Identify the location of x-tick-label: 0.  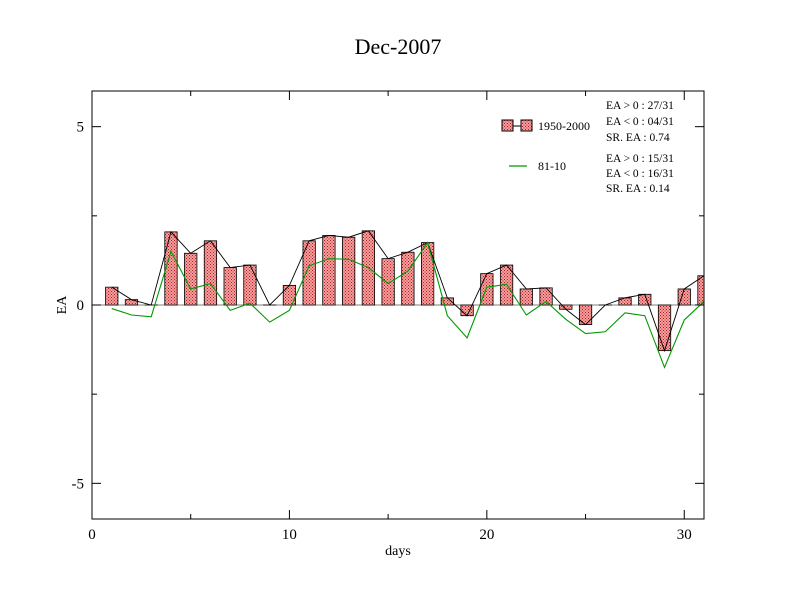
(92, 535).